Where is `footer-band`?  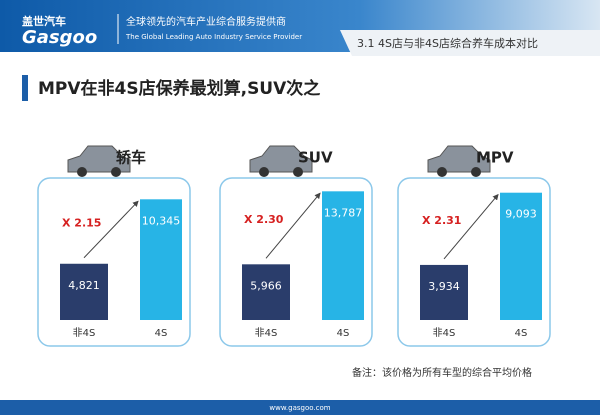
footer-band is located at coordinates (300, 407).